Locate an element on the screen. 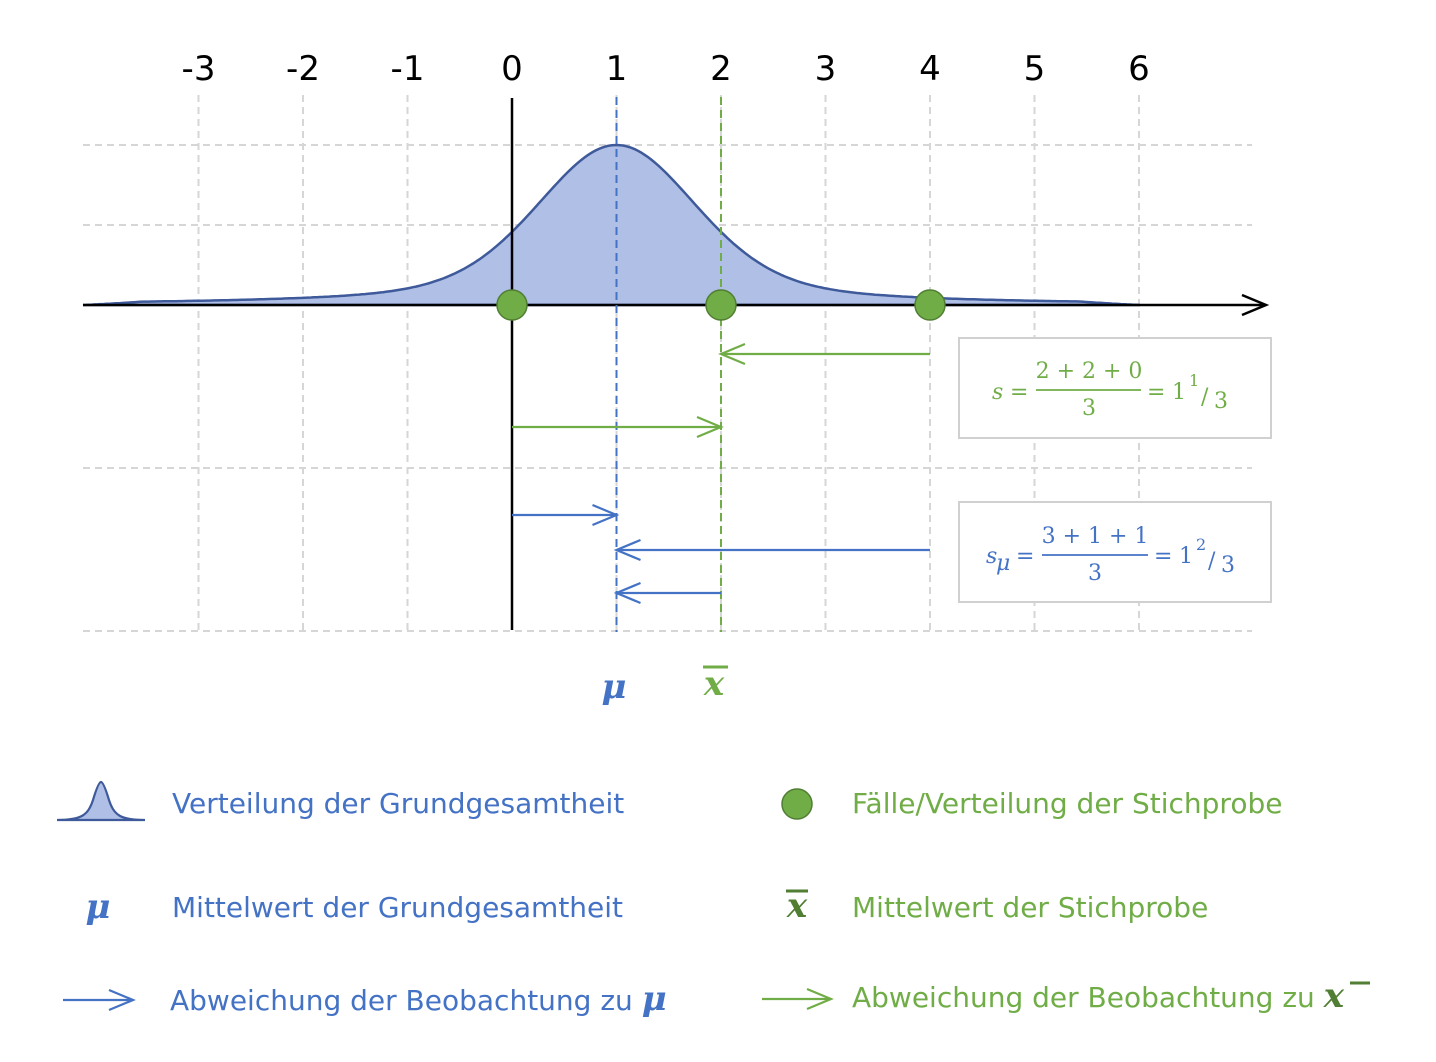  formula-s-mu-sub: μ is located at coordinates (1003, 563).